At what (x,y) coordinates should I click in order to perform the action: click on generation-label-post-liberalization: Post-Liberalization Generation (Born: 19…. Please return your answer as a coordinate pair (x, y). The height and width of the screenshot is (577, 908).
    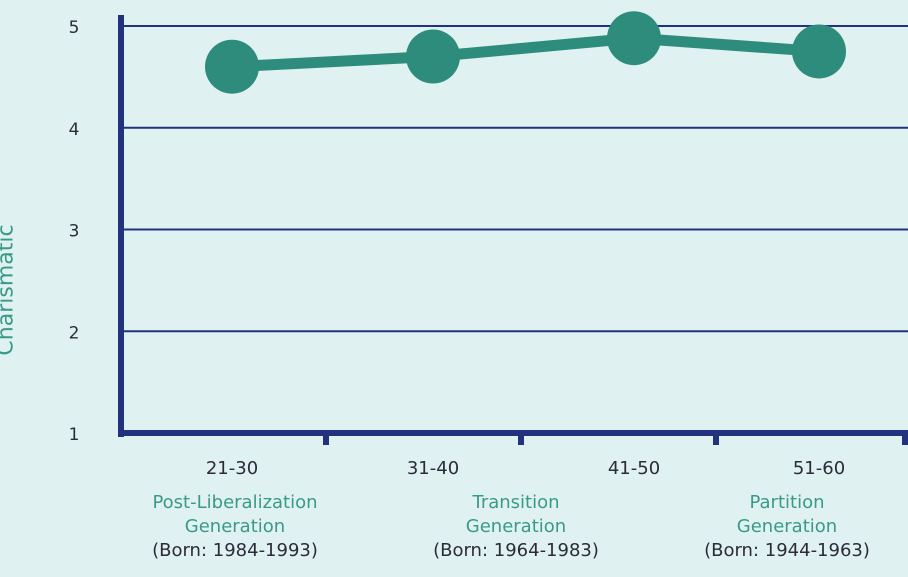
    Looking at the image, I should click on (235, 527).